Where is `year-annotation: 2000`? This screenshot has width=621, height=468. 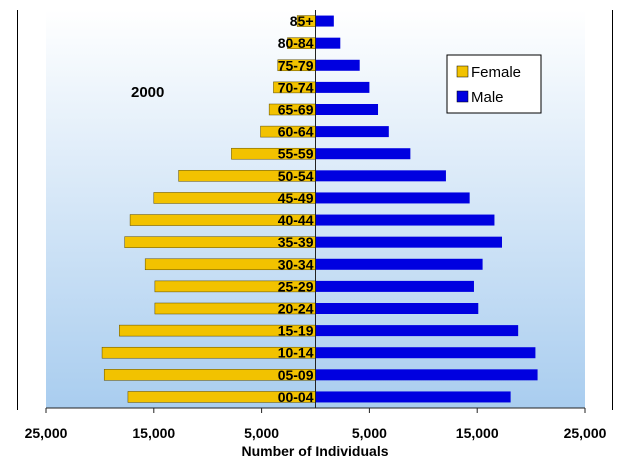
year-annotation: 2000 is located at coordinates (147, 92).